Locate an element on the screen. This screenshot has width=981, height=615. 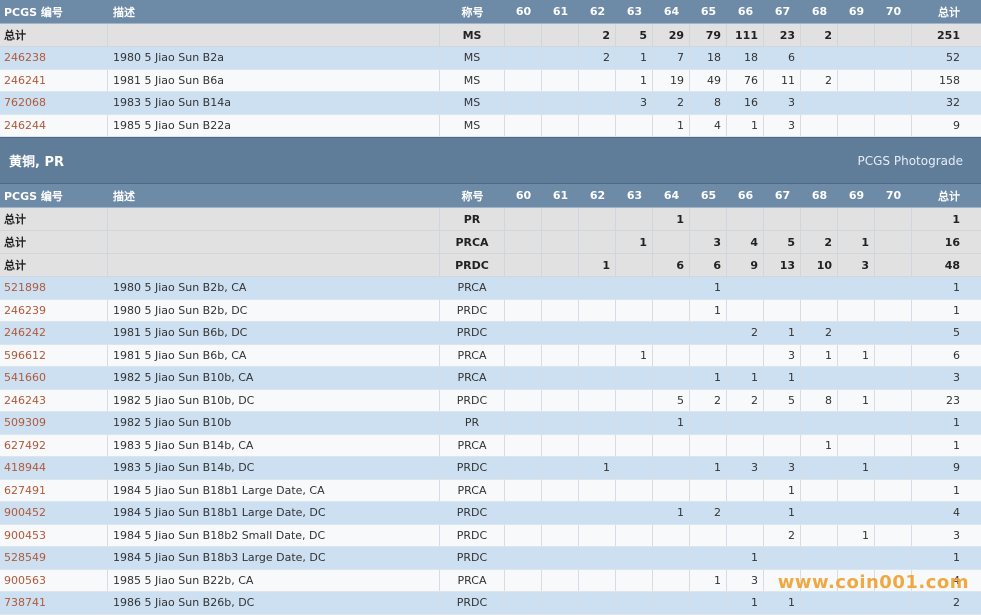
row-total: 2 is located at coordinates (956, 603).